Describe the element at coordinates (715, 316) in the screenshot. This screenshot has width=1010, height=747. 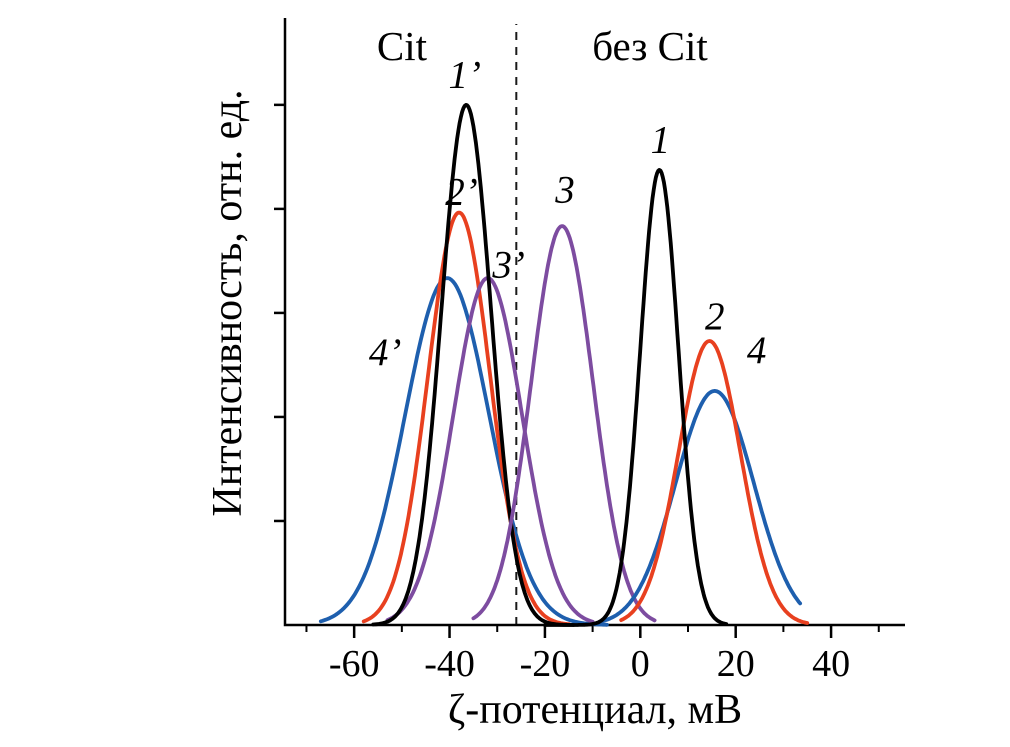
I see `curve-label-2: 2` at that location.